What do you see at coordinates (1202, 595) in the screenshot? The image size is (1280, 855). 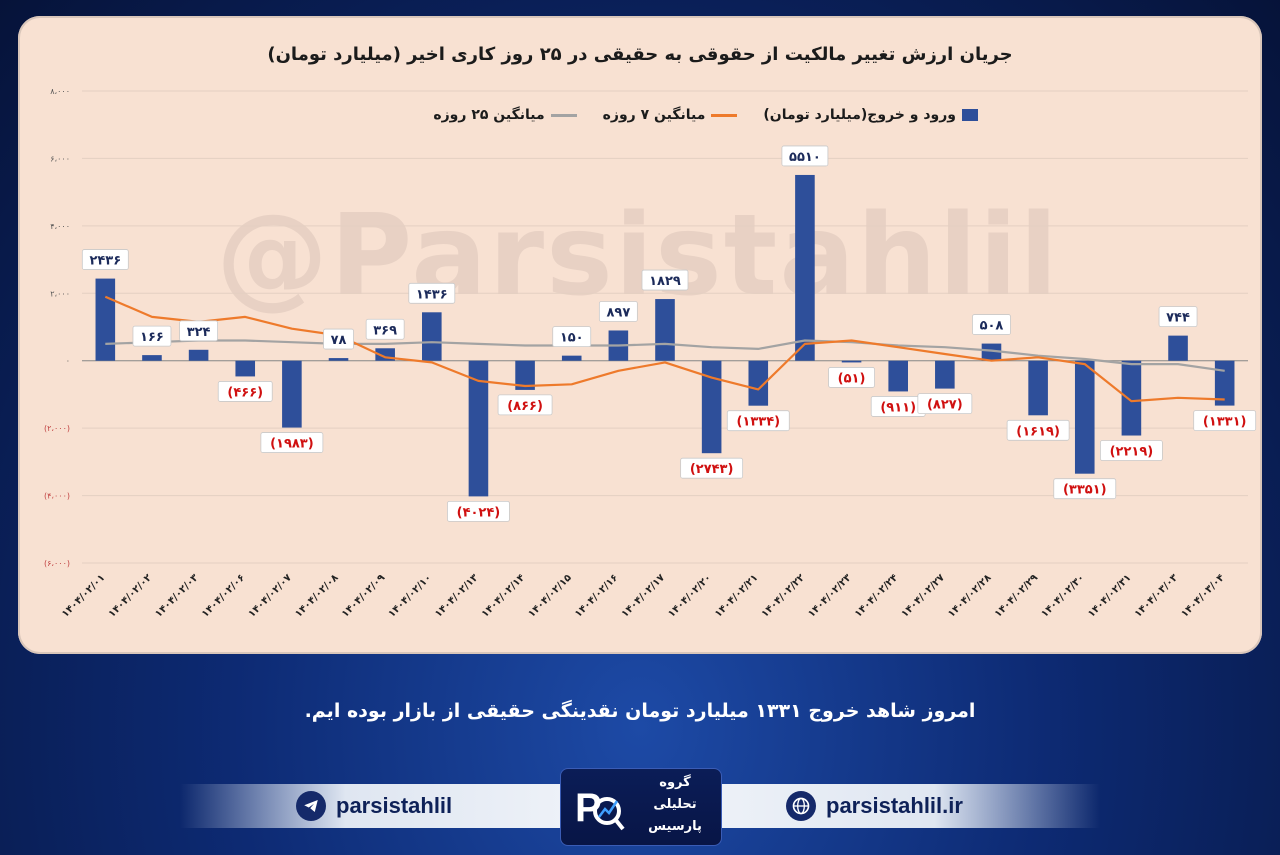 I see `x-tick-label: ۱۴۰۴/۰۳/۰۴` at bounding box center [1202, 595].